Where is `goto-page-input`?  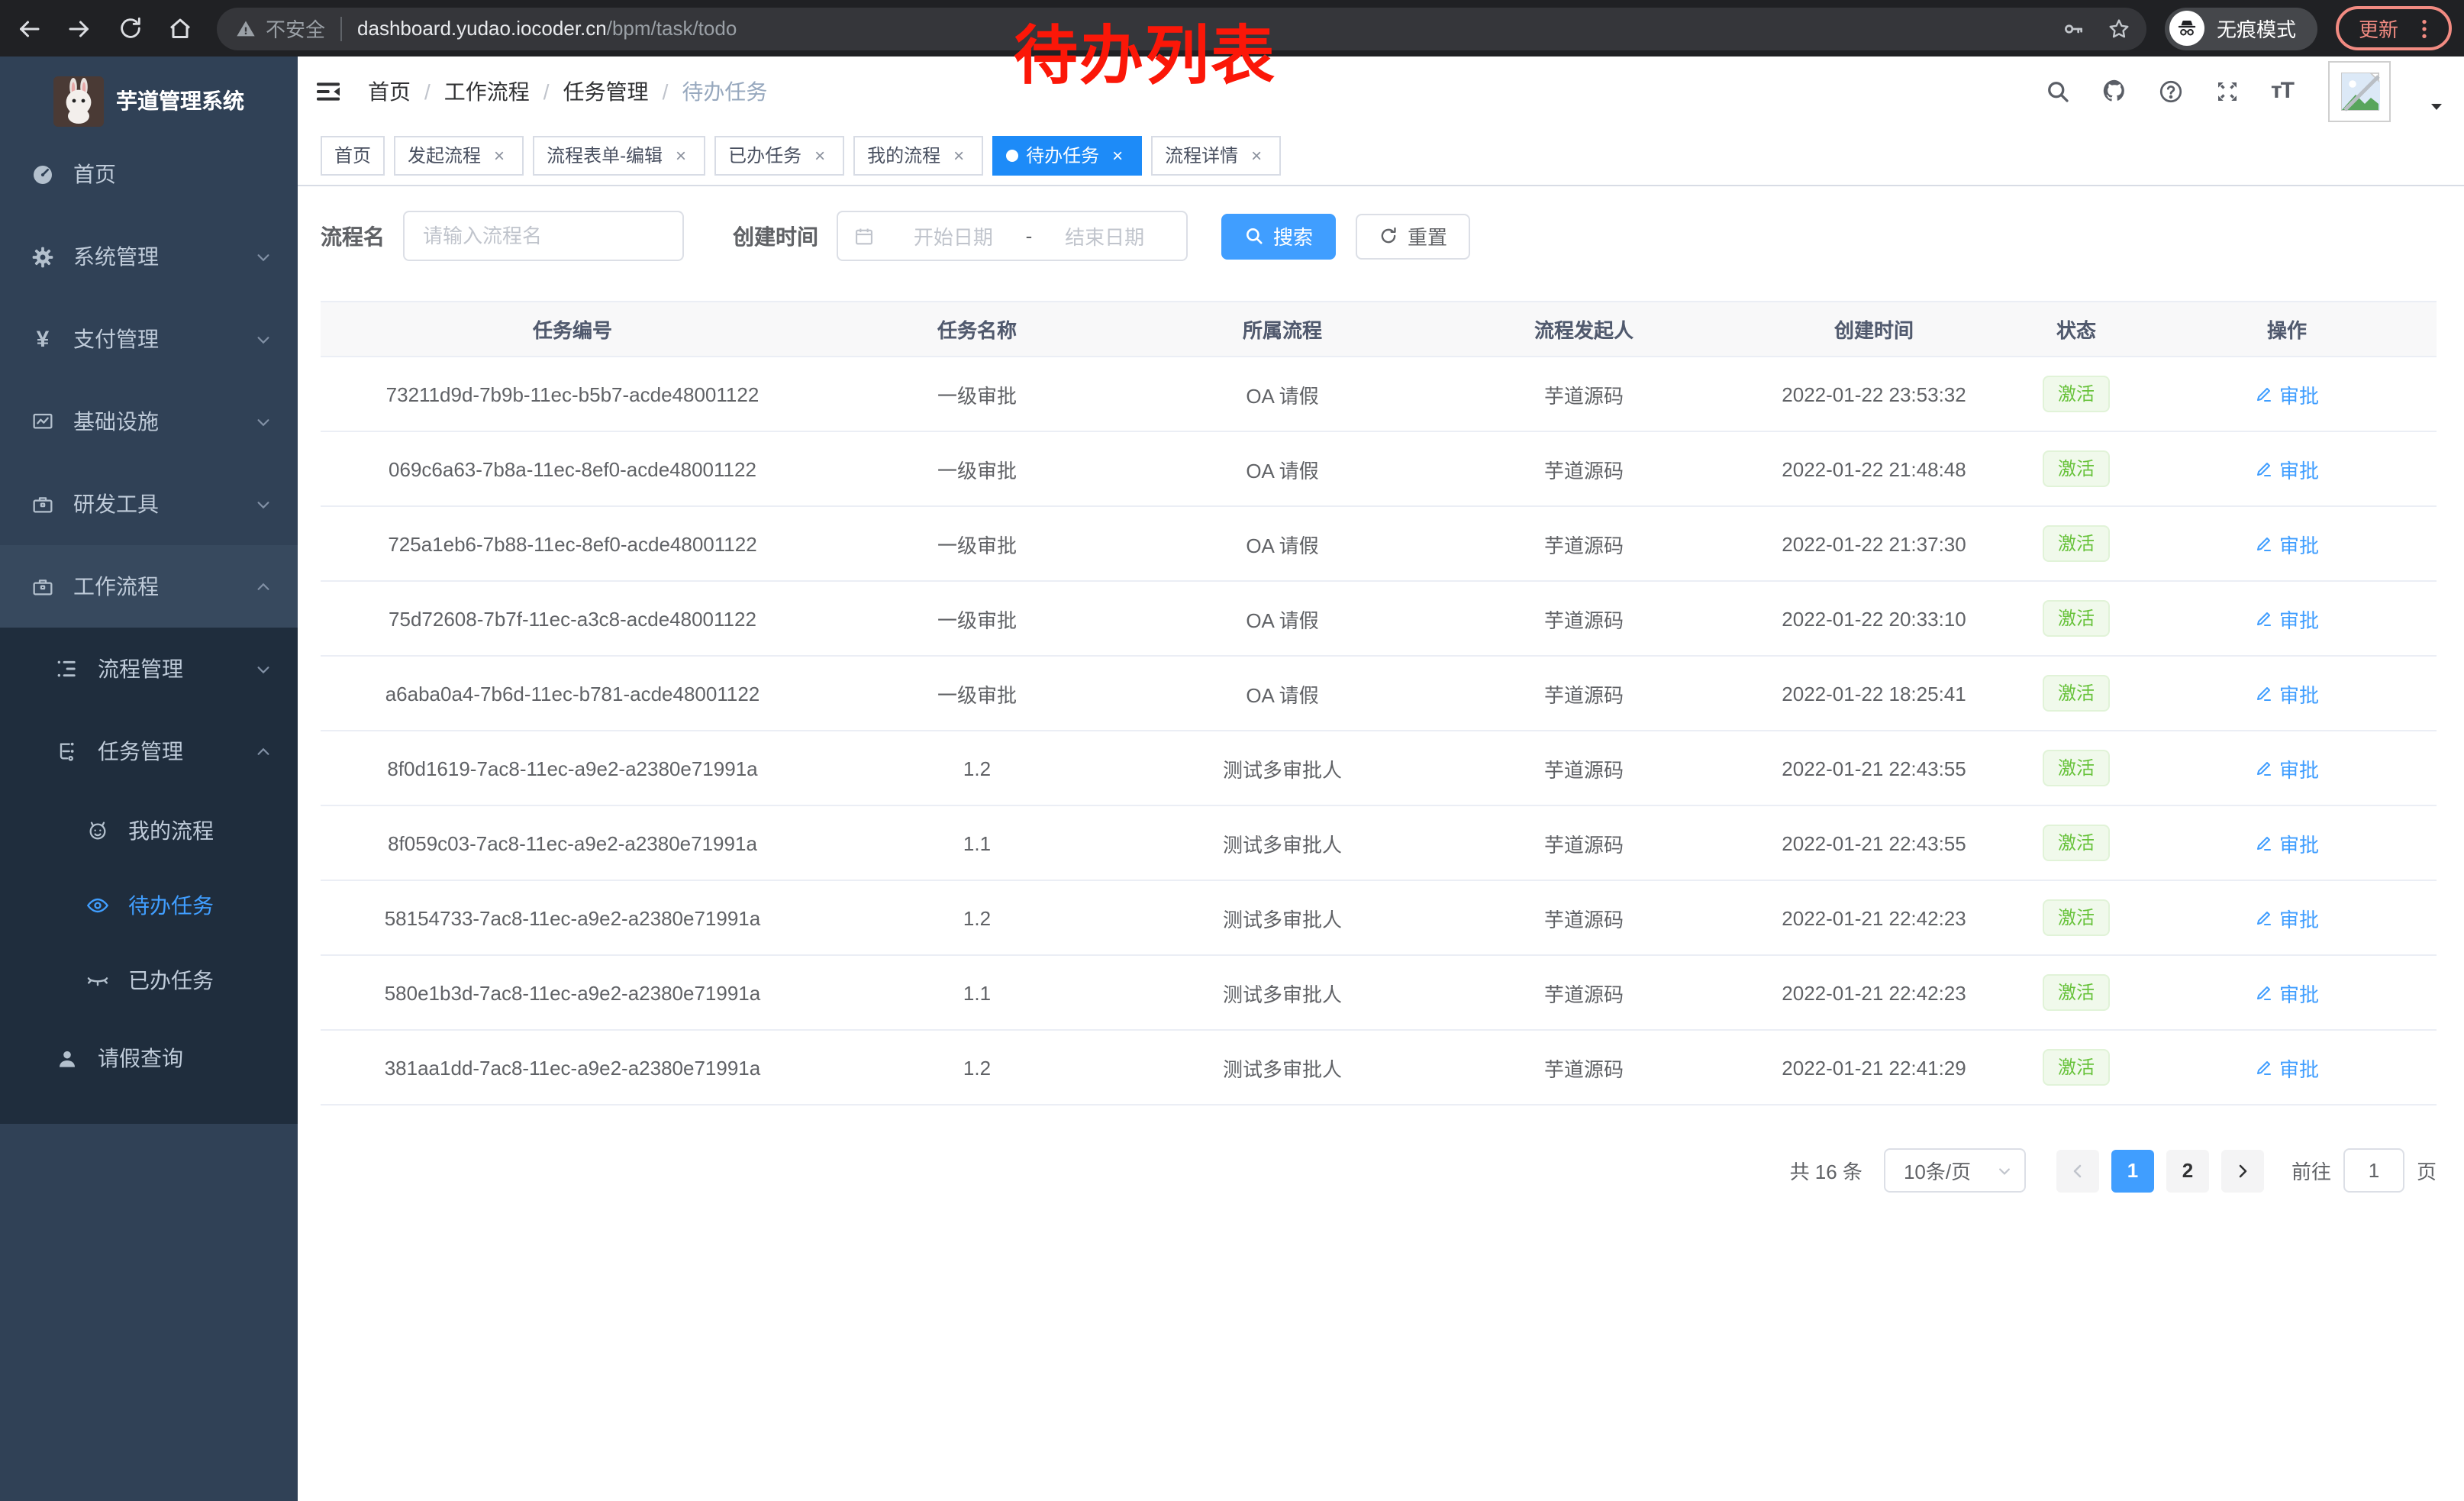 goto-page-input is located at coordinates (2374, 1170).